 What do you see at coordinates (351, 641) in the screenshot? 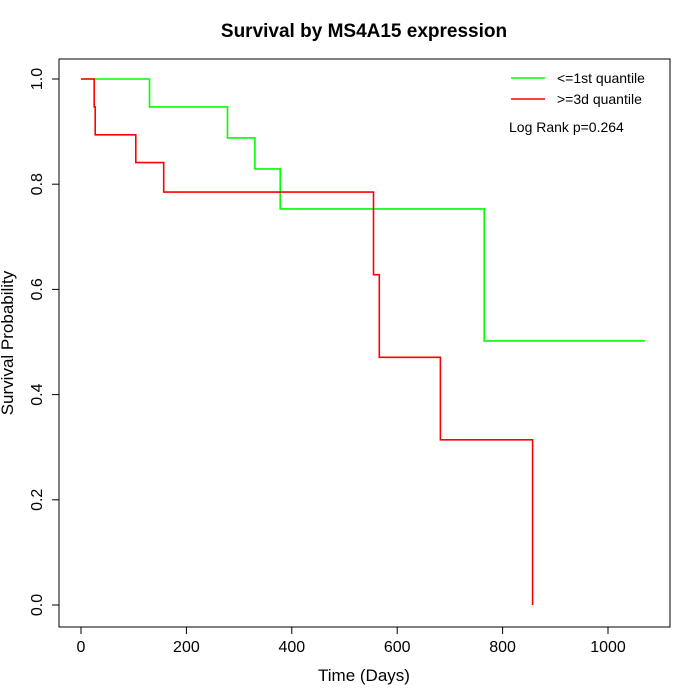
I see `x-axis: 0 200 400 600 800 1000` at bounding box center [351, 641].